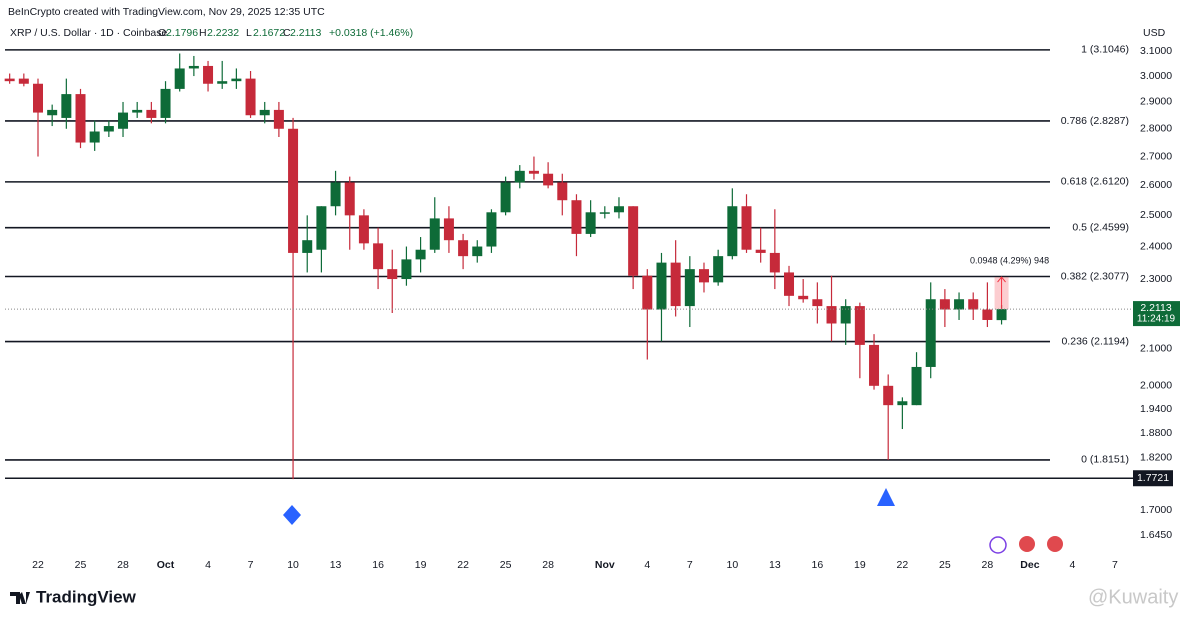  Describe the element at coordinates (1155, 308) in the screenshot. I see `current-price-label: 2.2113` at that location.